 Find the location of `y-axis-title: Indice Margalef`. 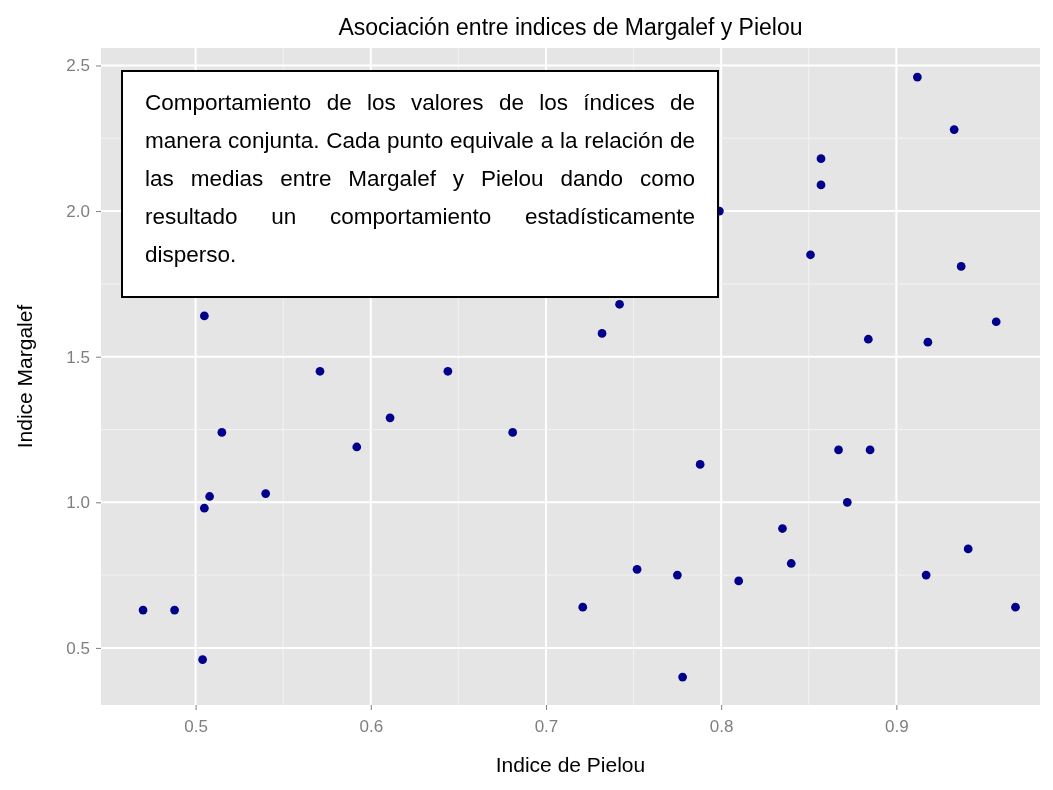

y-axis-title: Indice Margalef is located at coordinates (24, 376).